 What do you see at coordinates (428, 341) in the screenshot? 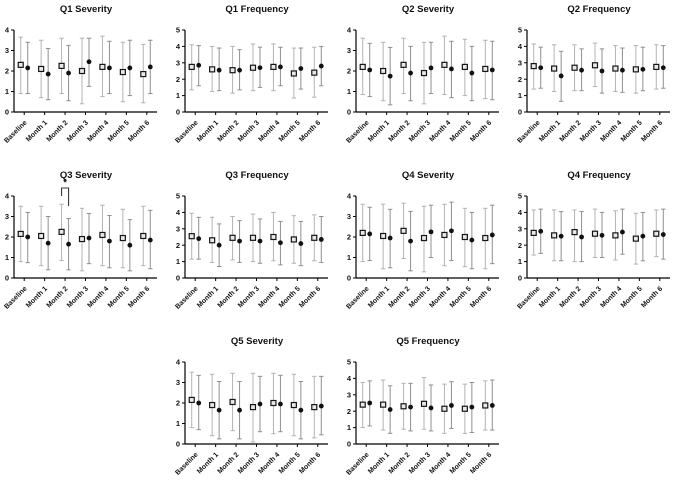
I see `chart-title: Q5 Frequency` at bounding box center [428, 341].